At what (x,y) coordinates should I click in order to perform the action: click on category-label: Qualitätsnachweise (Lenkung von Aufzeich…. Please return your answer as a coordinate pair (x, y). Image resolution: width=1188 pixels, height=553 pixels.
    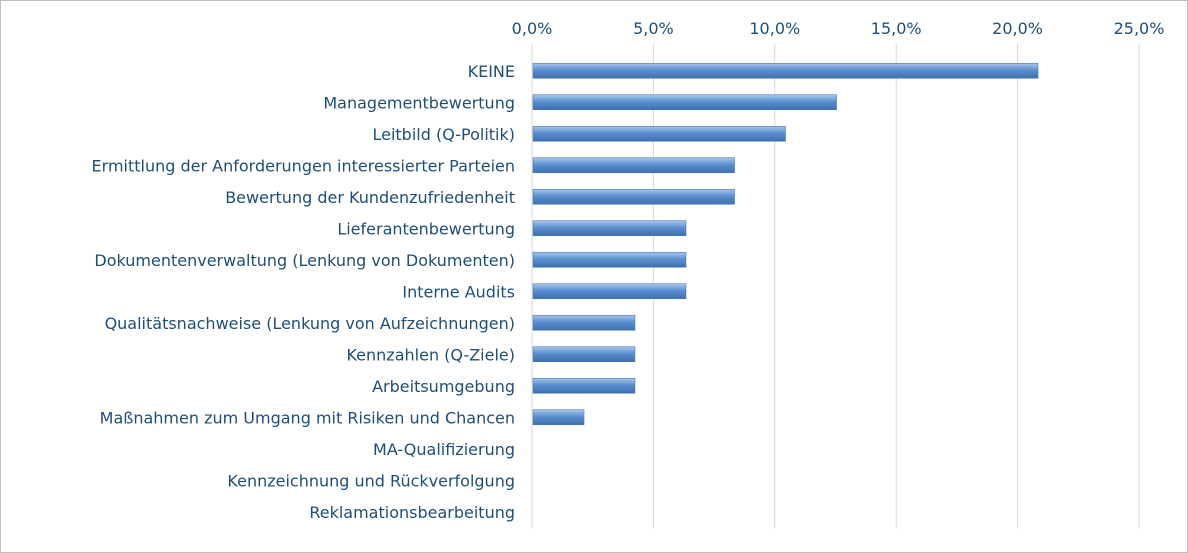
    Looking at the image, I should click on (310, 323).